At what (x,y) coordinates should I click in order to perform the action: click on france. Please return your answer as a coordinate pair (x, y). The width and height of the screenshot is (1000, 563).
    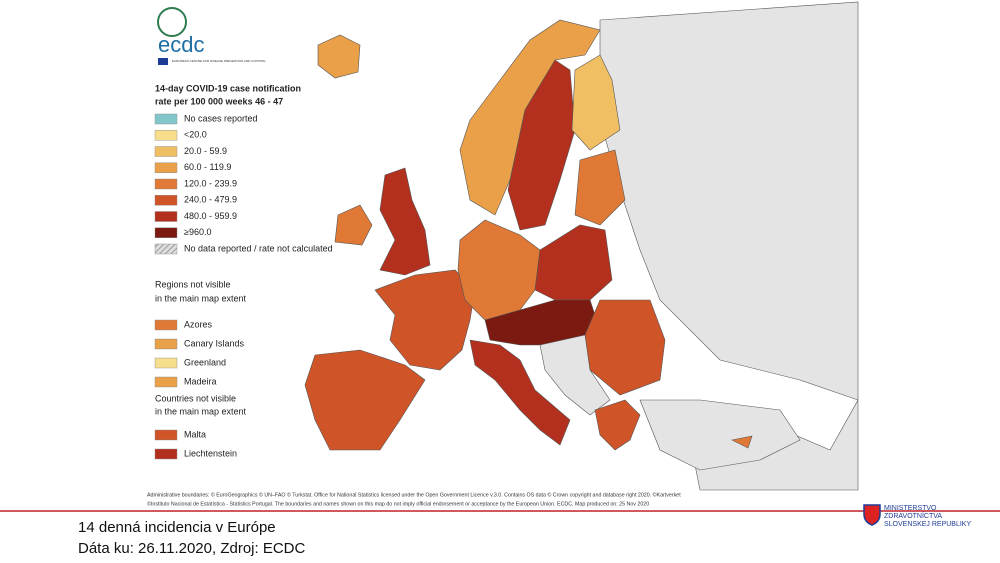
    Looking at the image, I should click on (425, 320).